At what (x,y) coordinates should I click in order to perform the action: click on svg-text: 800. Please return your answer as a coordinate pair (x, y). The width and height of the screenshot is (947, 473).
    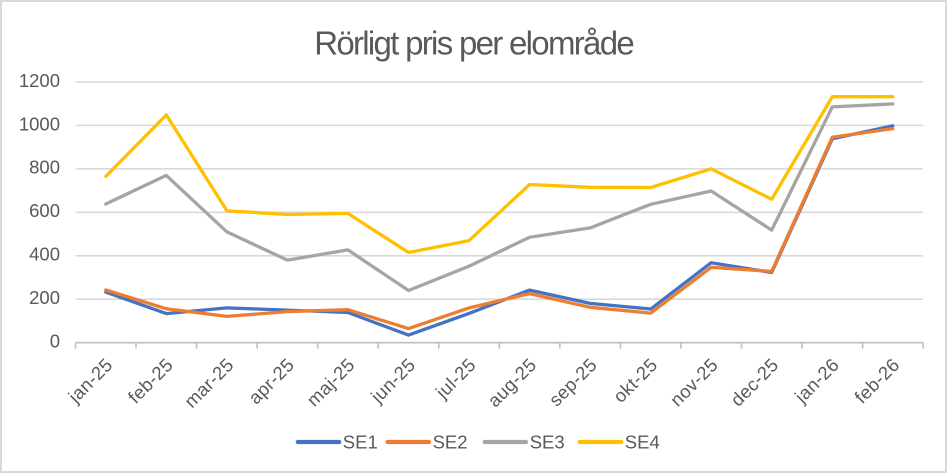
    Looking at the image, I should click on (44, 167).